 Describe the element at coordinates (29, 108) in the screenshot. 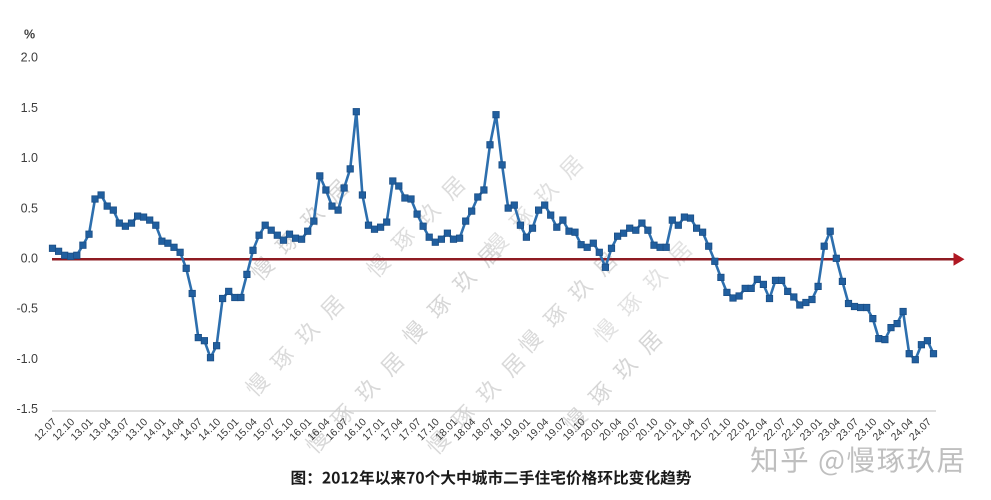

I see `svg-text: 1.5` at that location.